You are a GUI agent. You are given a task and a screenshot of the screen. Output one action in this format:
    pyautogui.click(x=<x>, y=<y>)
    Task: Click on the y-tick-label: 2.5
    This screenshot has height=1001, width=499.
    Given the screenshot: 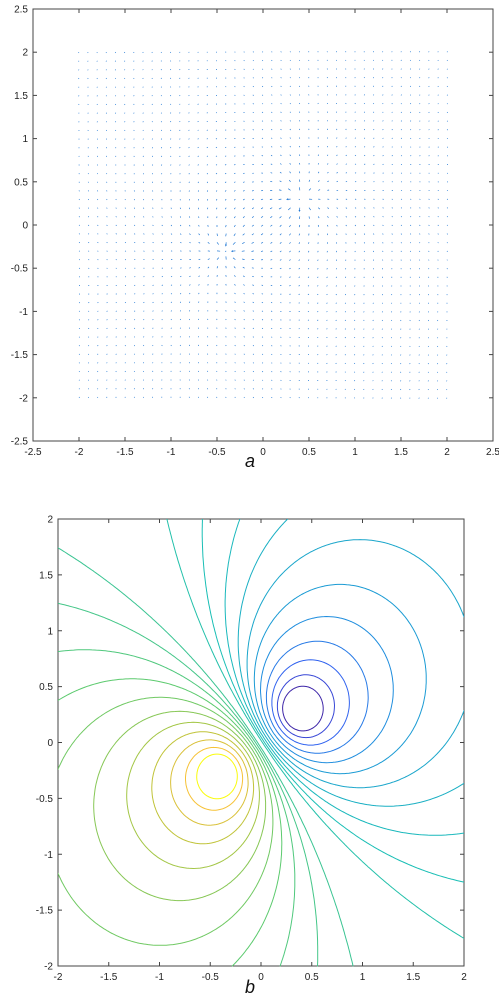 What is the action you would take?
    pyautogui.click(x=21, y=10)
    